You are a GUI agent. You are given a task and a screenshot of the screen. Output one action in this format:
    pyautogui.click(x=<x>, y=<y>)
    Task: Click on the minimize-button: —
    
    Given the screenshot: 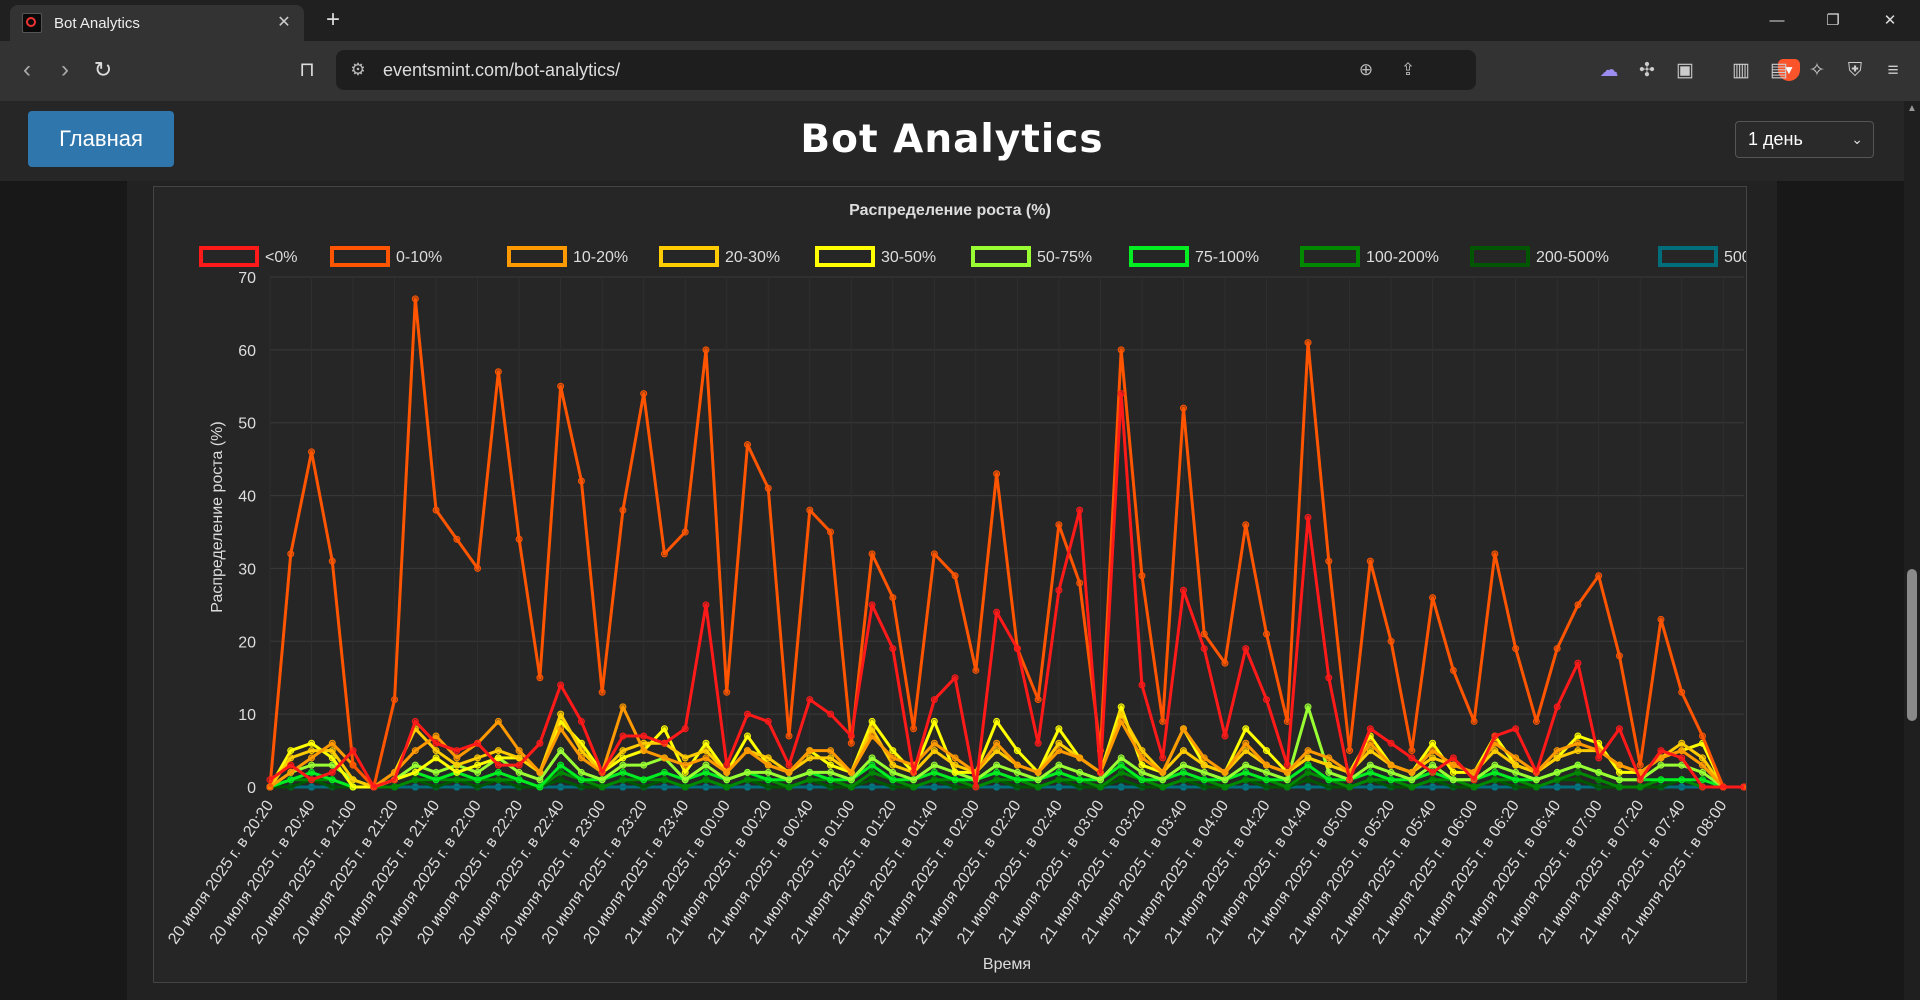 What is the action you would take?
    pyautogui.click(x=1777, y=20)
    